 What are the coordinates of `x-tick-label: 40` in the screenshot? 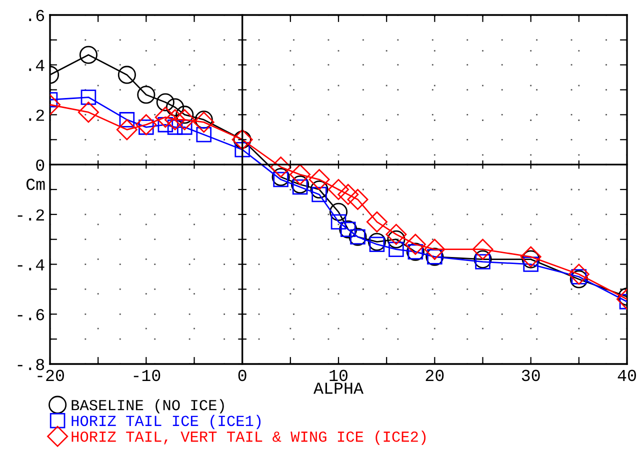 It's located at (627, 376).